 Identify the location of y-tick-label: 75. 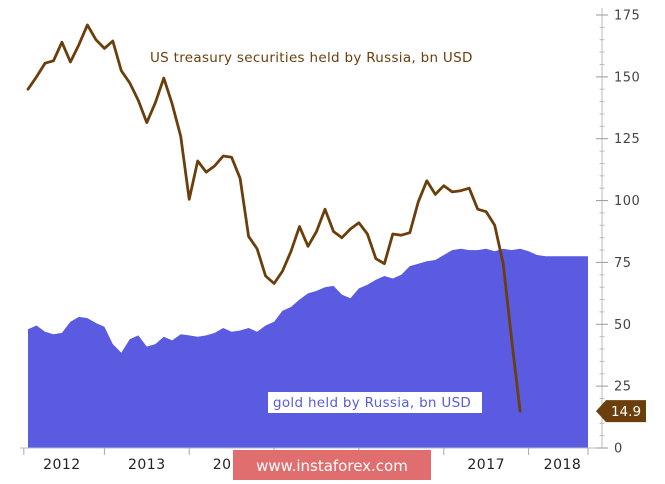
(623, 263).